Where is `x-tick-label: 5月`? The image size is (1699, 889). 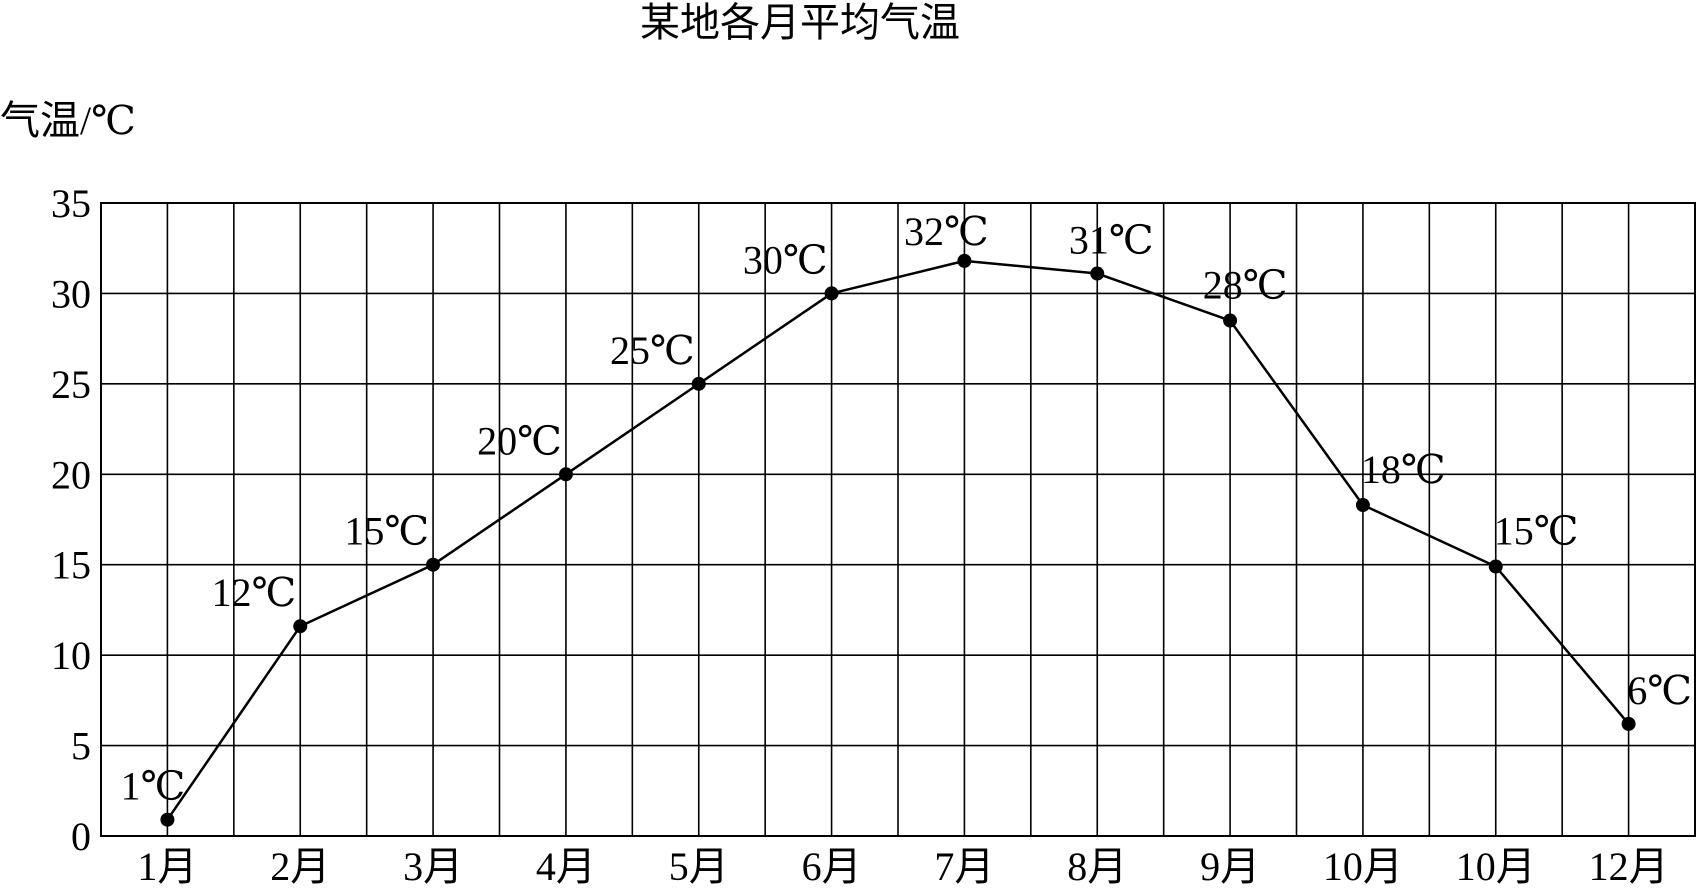
x-tick-label: 5月 is located at coordinates (699, 866).